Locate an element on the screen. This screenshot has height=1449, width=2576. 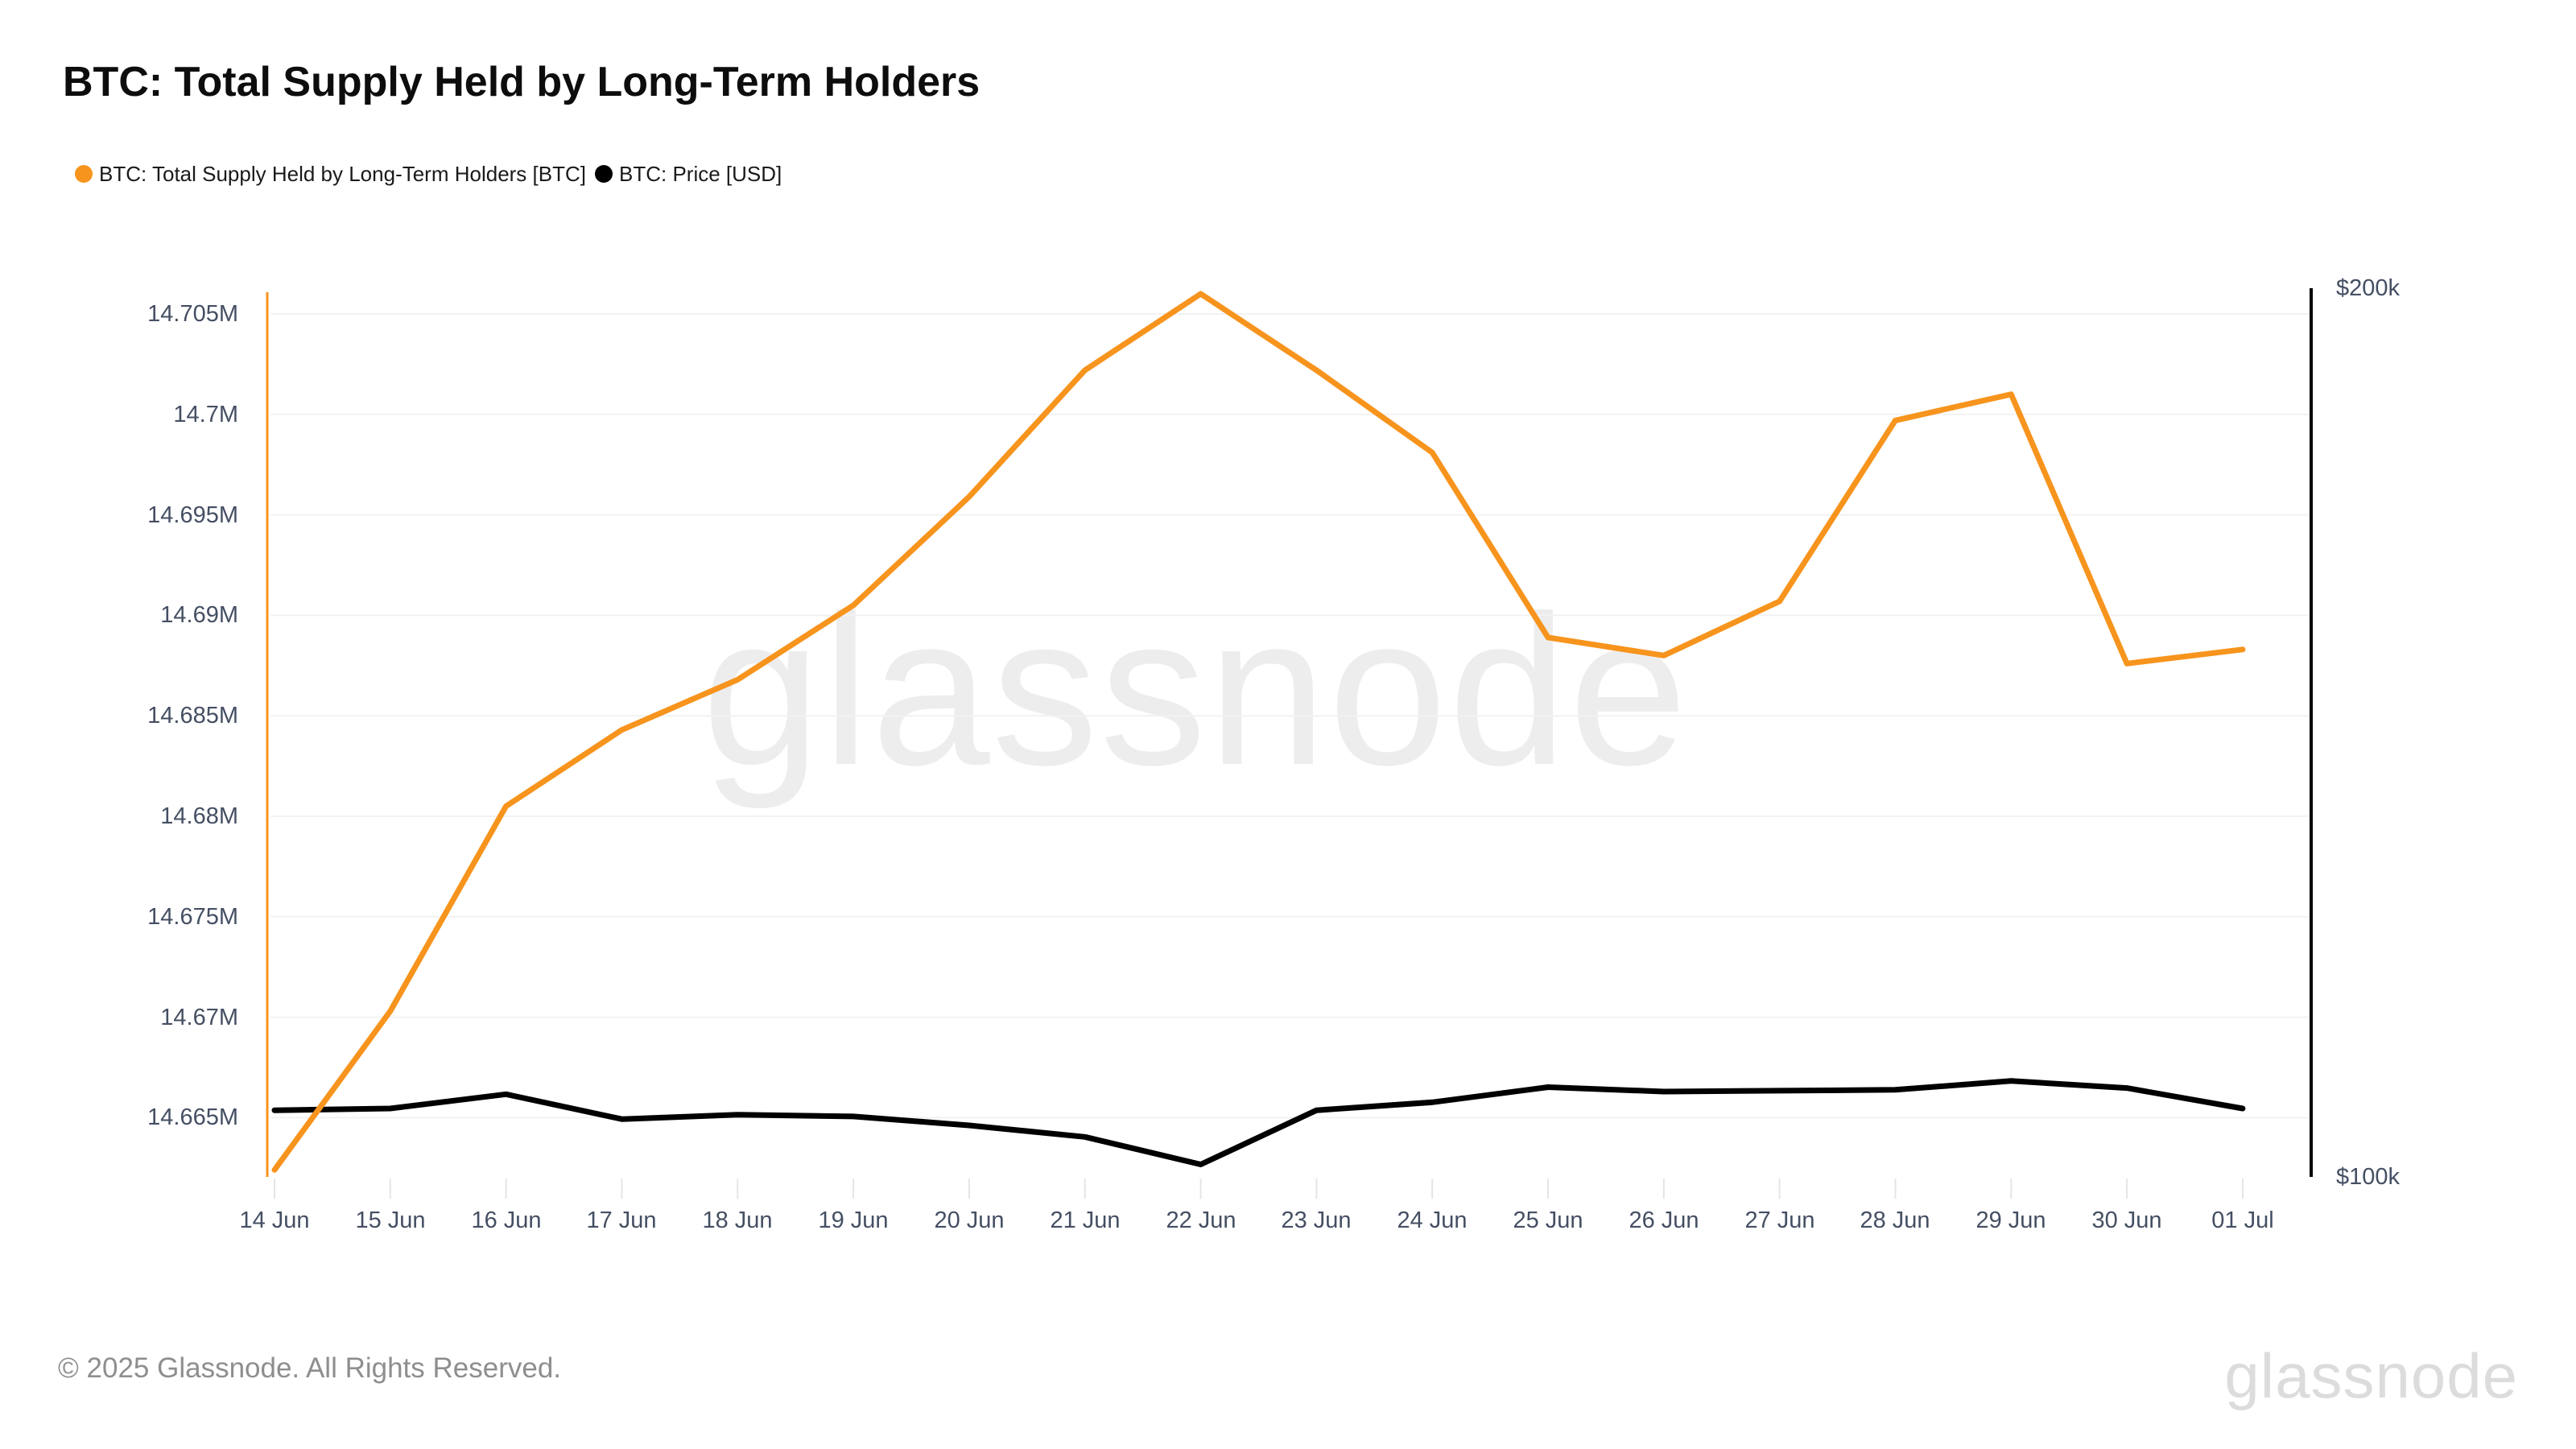
legend-label-price: BTC: Price [USD] is located at coordinates (700, 173).